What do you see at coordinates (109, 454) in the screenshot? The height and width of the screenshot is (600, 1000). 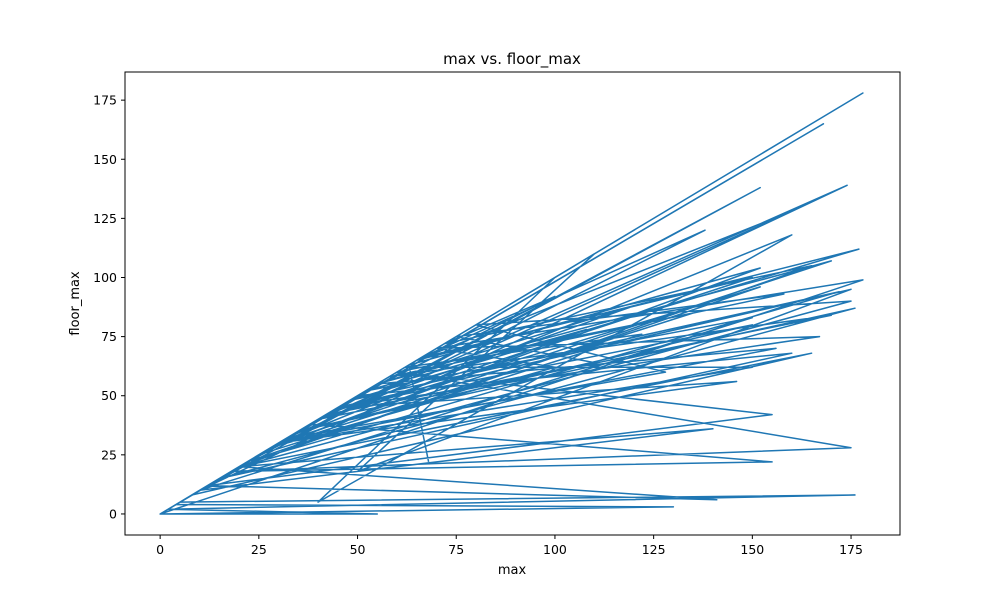 I see `y-tick-label: 25` at bounding box center [109, 454].